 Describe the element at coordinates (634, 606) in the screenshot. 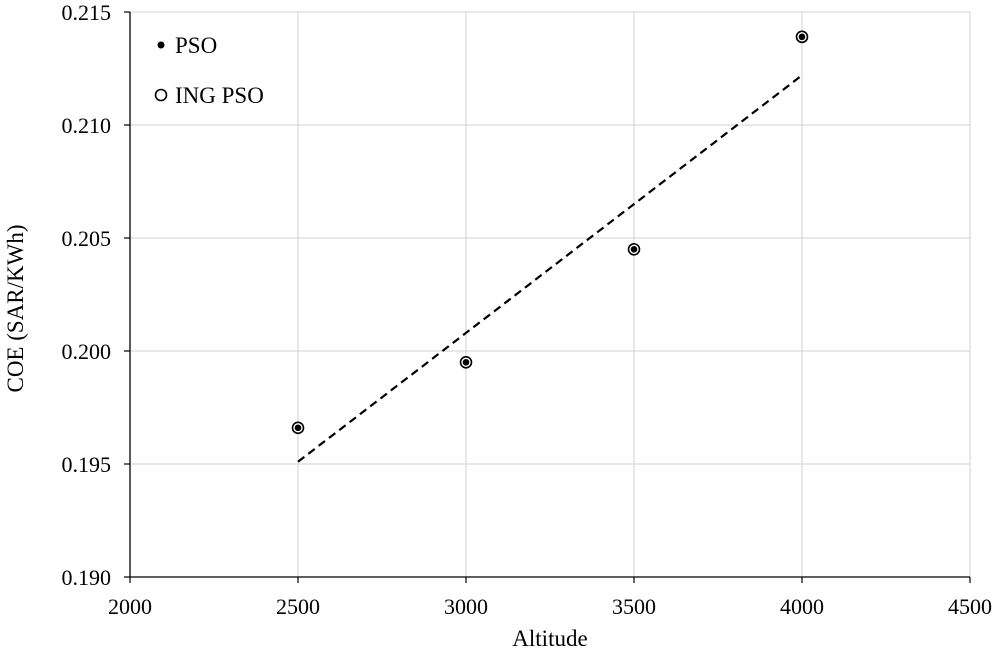

I see `x-tick-label: 3500` at that location.